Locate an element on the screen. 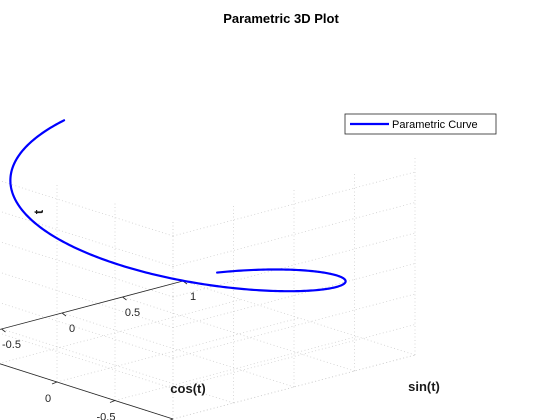 The width and height of the screenshot is (560, 420). y-axis-label: sin(t) is located at coordinates (424, 386).